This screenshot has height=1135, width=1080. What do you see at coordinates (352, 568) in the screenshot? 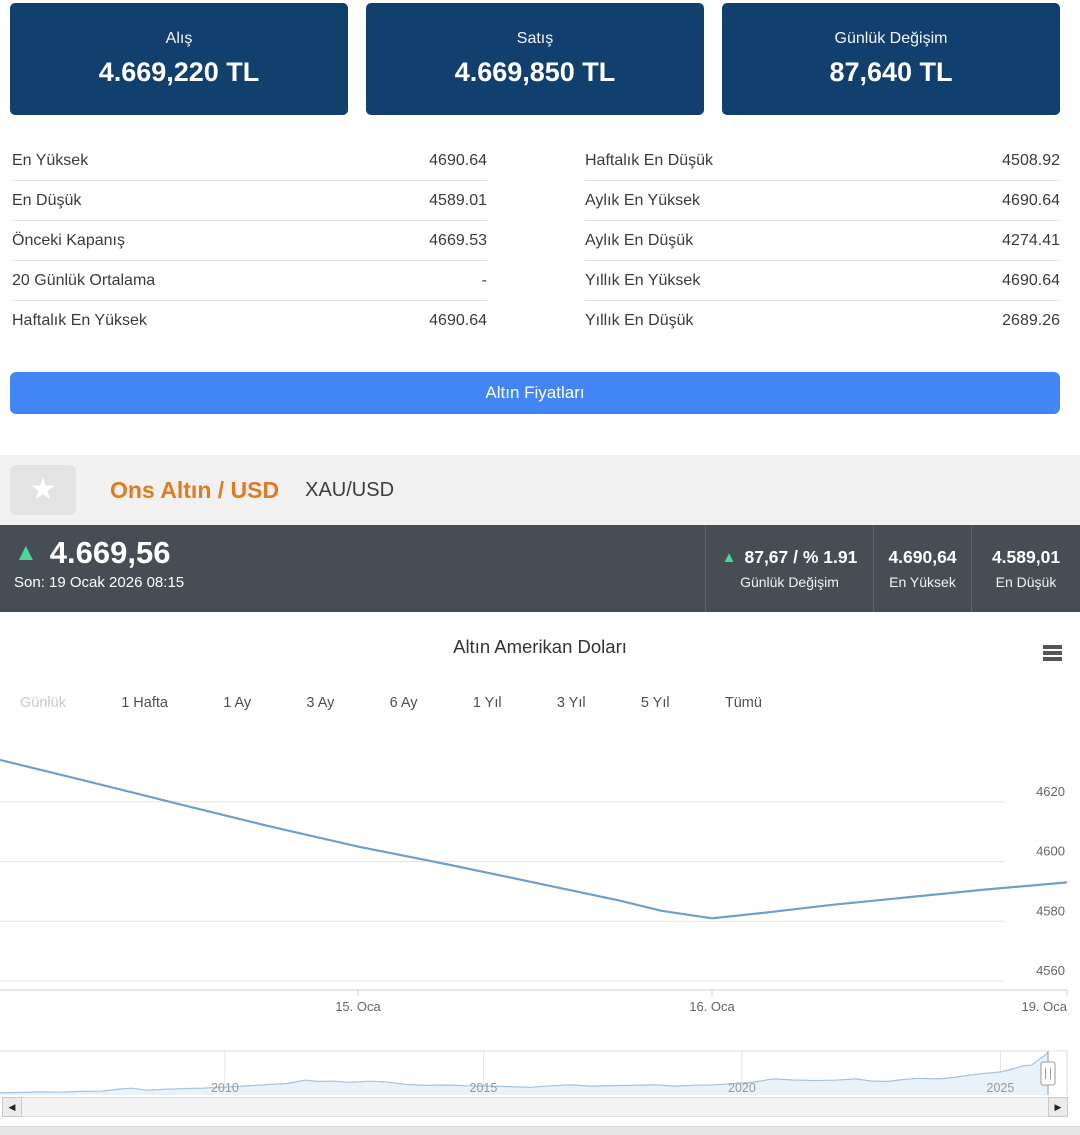
I see `ticker-price-block: ▲ 4.669,56 Son: 19 Ocak 2026 08:15` at bounding box center [352, 568].